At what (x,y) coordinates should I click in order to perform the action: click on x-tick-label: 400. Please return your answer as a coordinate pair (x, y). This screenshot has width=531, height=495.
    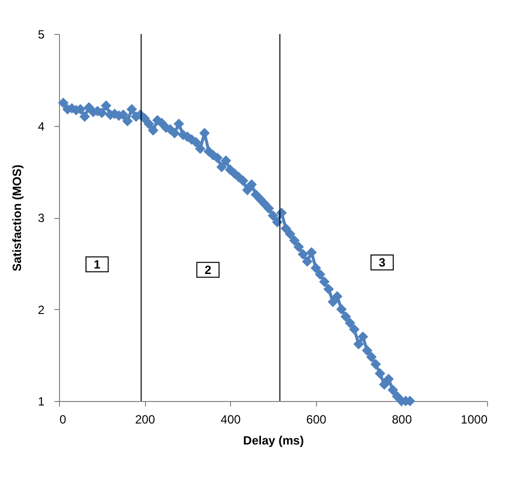
    Looking at the image, I should click on (231, 419).